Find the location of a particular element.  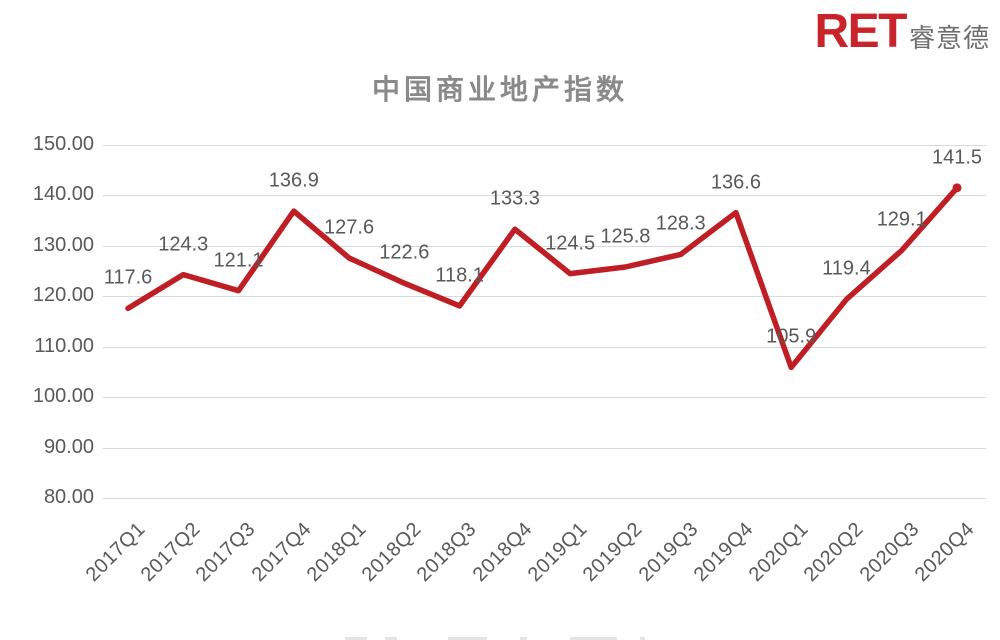

x-axis-tick-label: 2018Q2 is located at coordinates (391, 552).